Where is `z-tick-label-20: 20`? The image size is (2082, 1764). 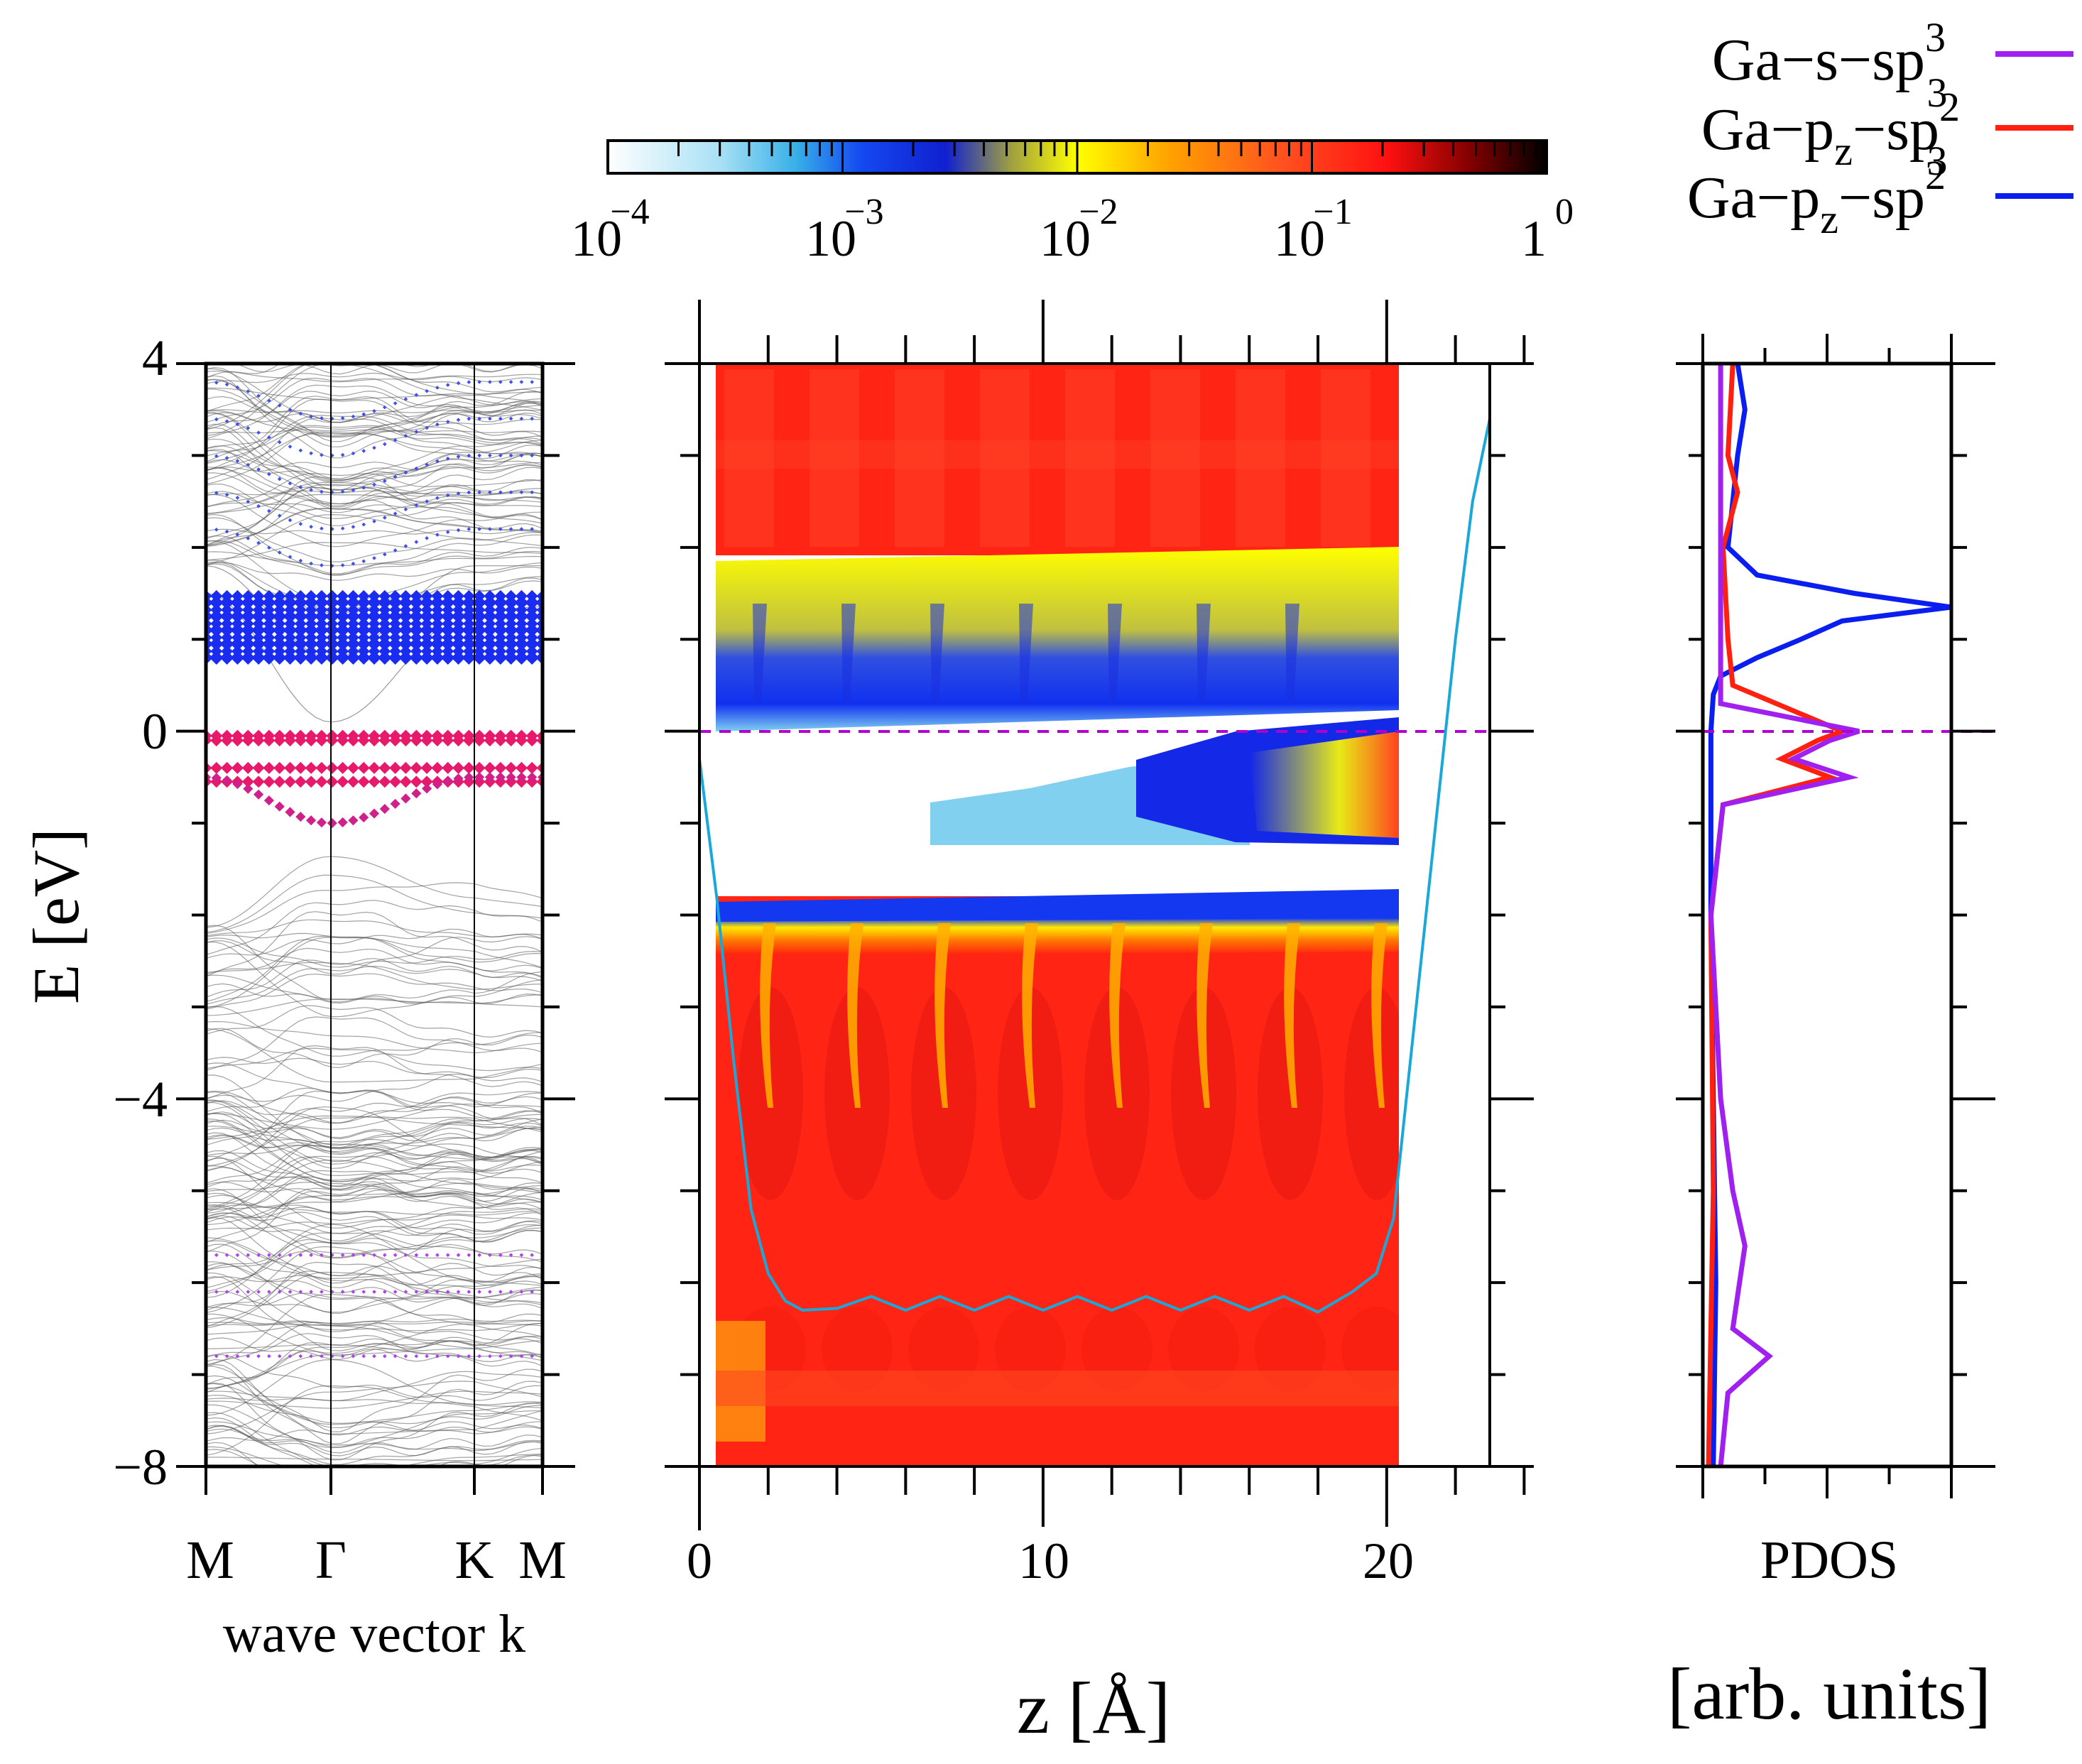 z-tick-label-20: 20 is located at coordinates (1388, 1561).